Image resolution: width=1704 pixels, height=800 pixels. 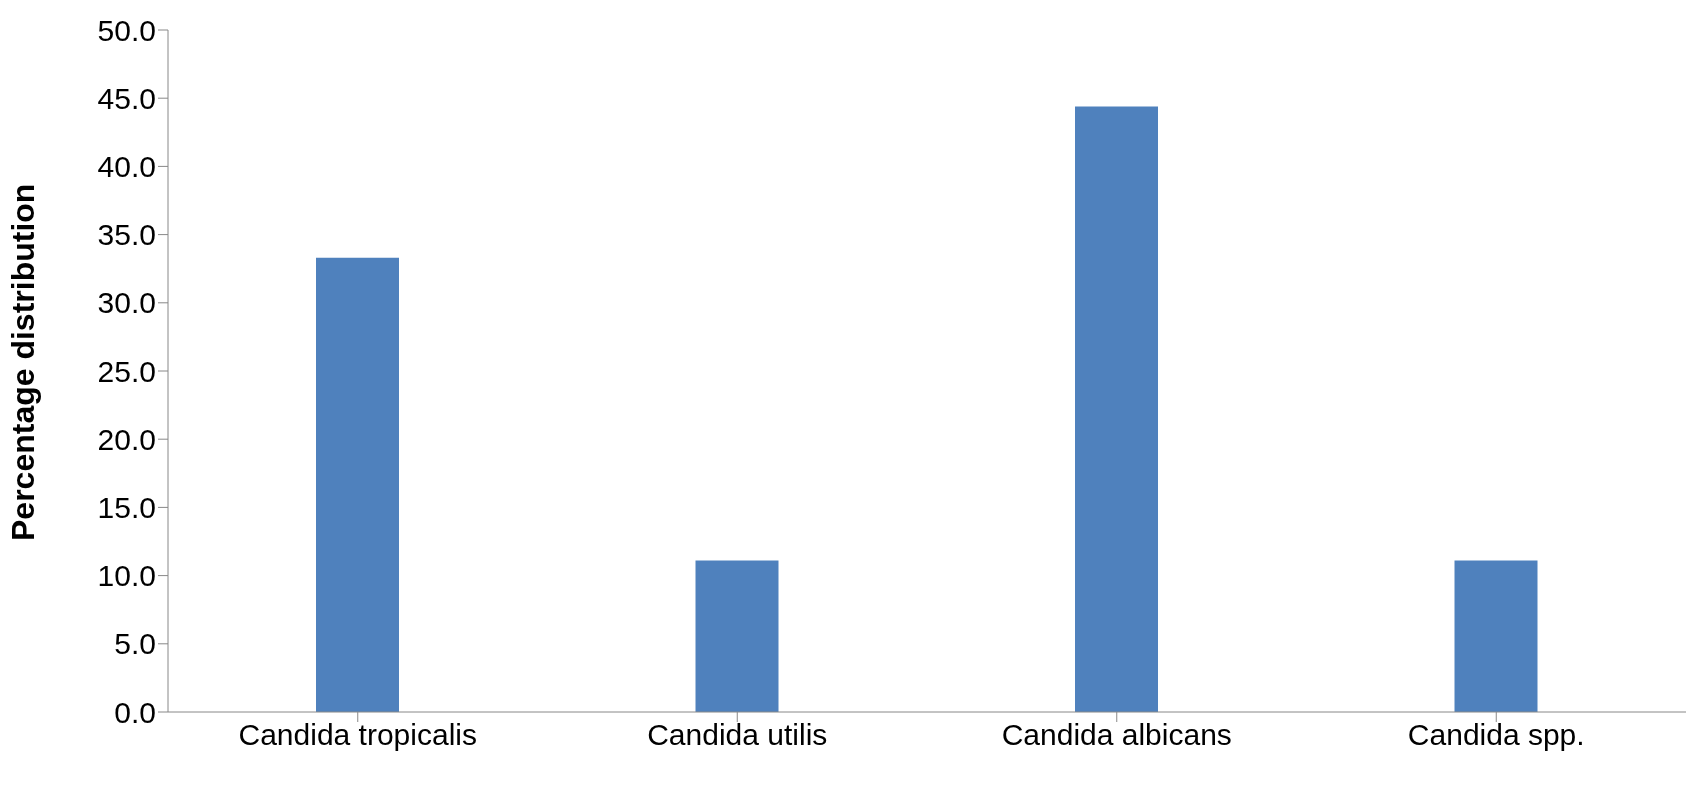 I want to click on y-tick-label: 25.0, so click(x=126, y=371).